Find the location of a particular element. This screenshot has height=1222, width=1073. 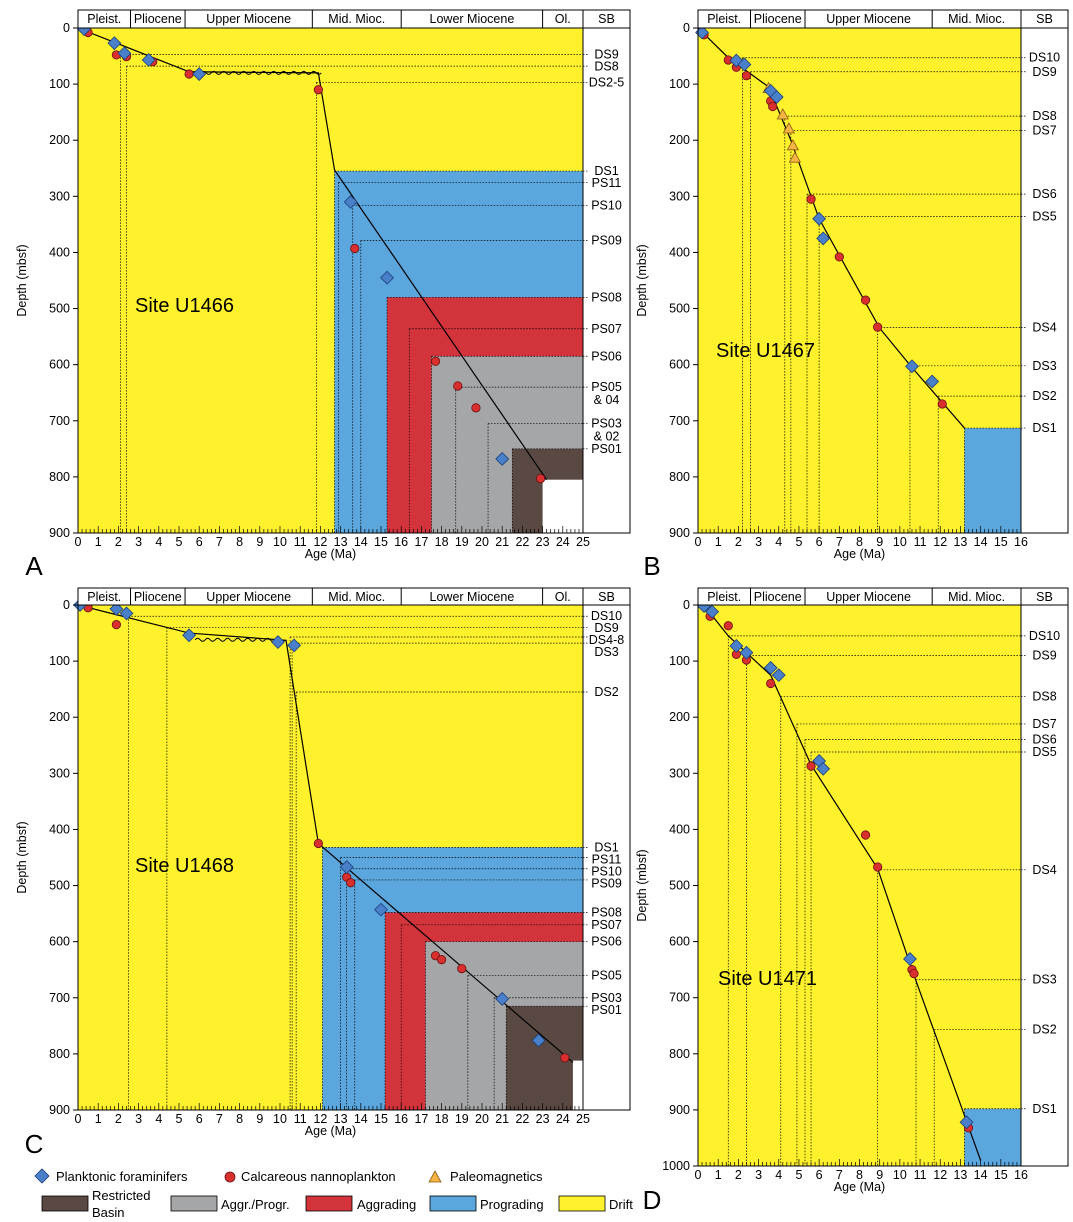

epoch-label: Mid. Mioc. is located at coordinates (356, 597).